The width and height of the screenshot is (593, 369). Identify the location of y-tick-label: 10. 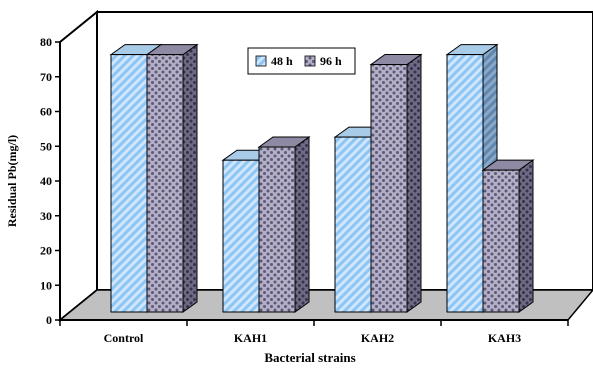
(46, 285).